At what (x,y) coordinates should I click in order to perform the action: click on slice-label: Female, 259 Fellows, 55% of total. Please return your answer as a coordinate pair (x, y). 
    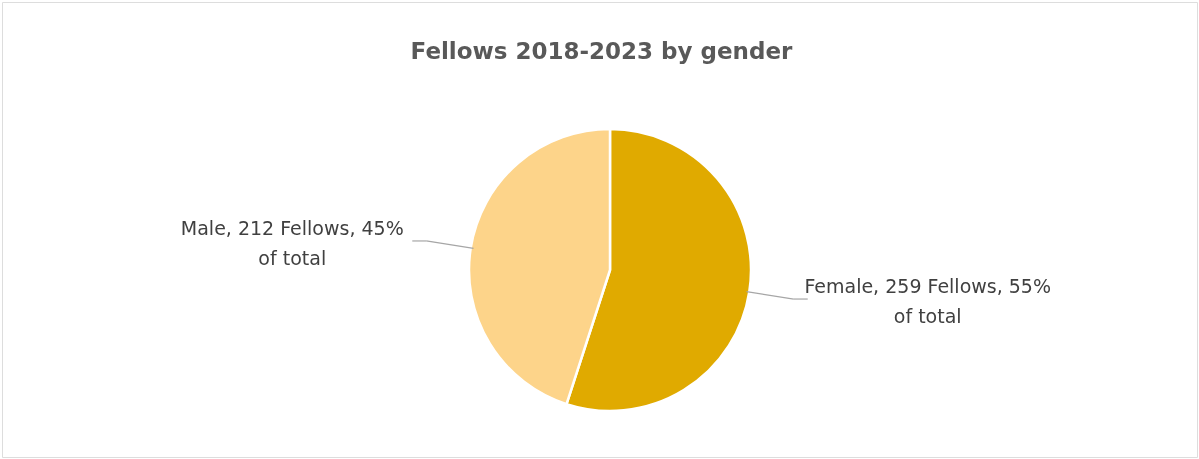
    Looking at the image, I should click on (928, 301).